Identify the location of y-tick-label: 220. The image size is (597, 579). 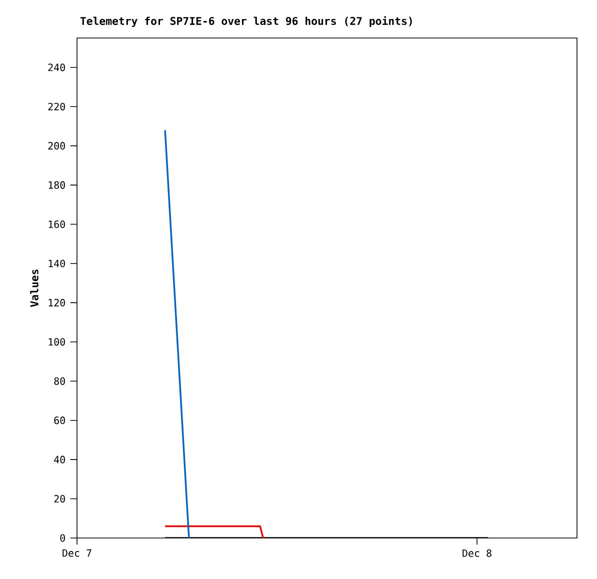
(56, 106).